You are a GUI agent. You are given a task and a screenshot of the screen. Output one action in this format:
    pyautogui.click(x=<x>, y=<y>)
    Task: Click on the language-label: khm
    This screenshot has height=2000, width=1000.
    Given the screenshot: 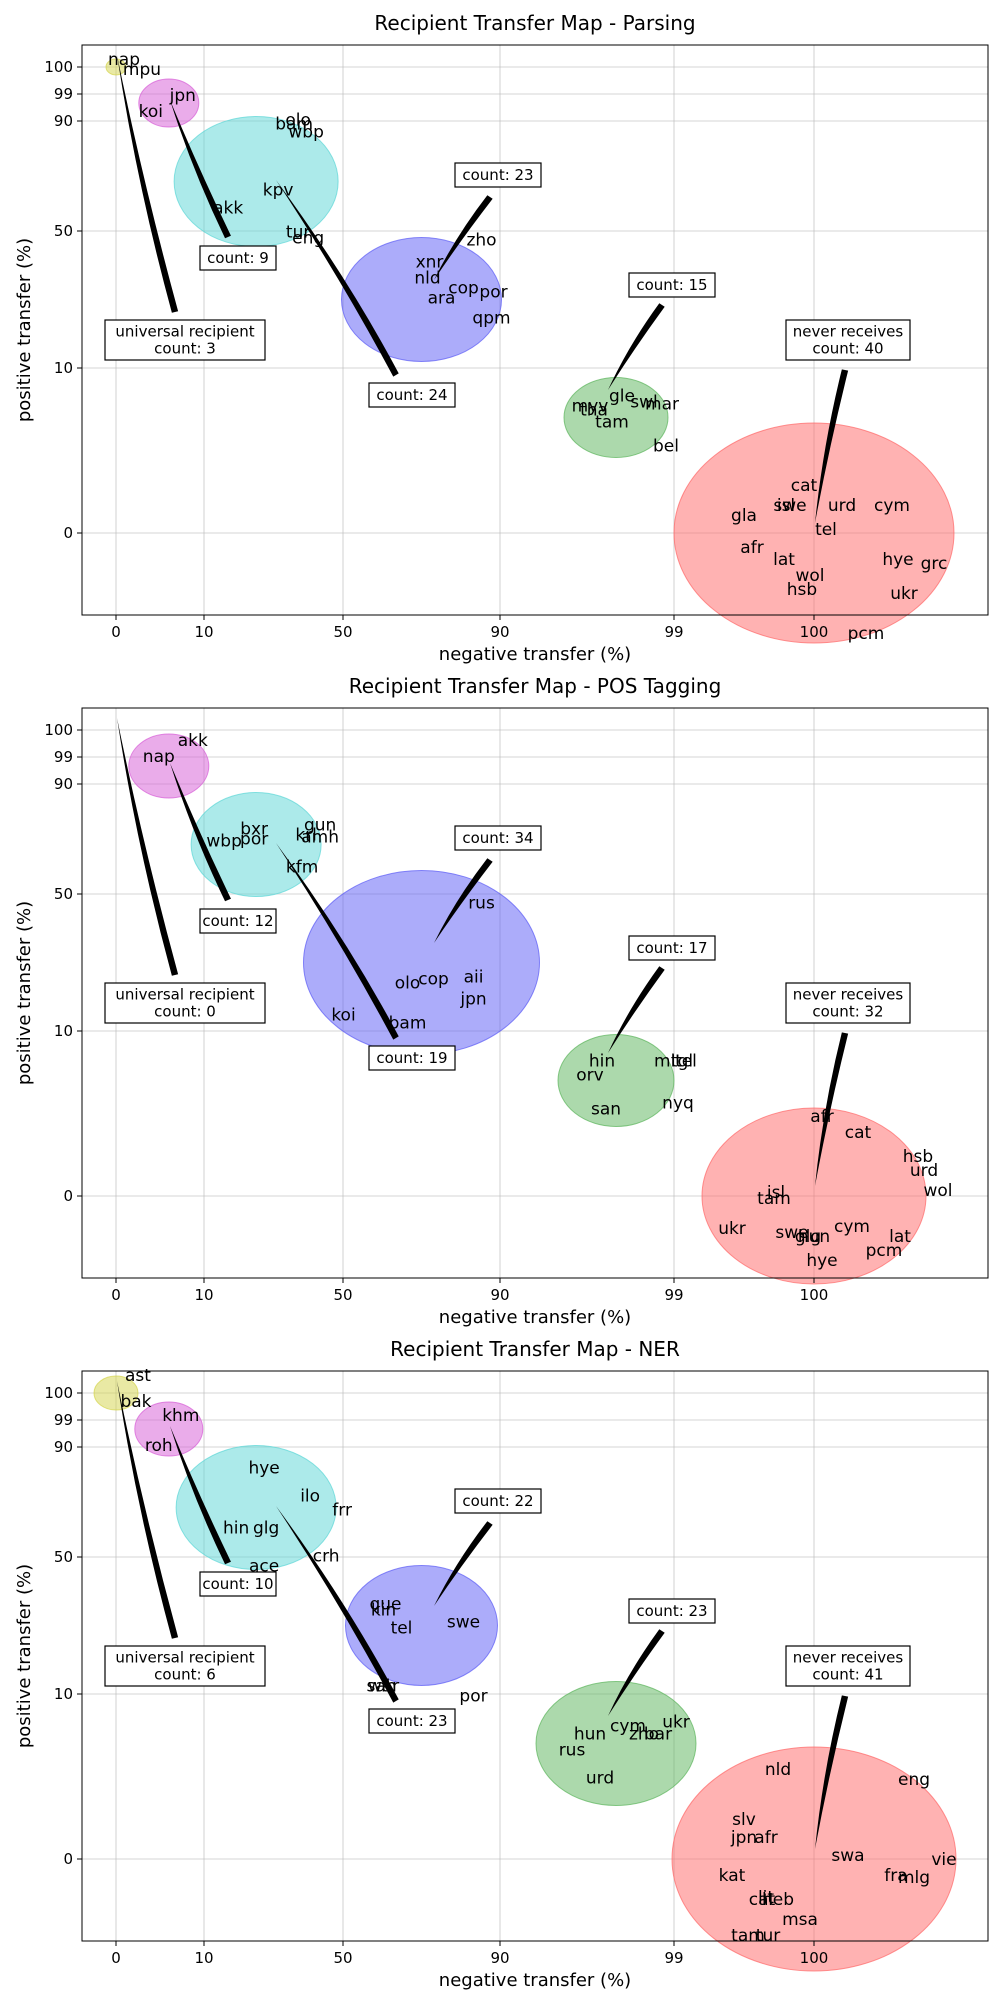 What is the action you would take?
    pyautogui.click(x=180, y=1416)
    